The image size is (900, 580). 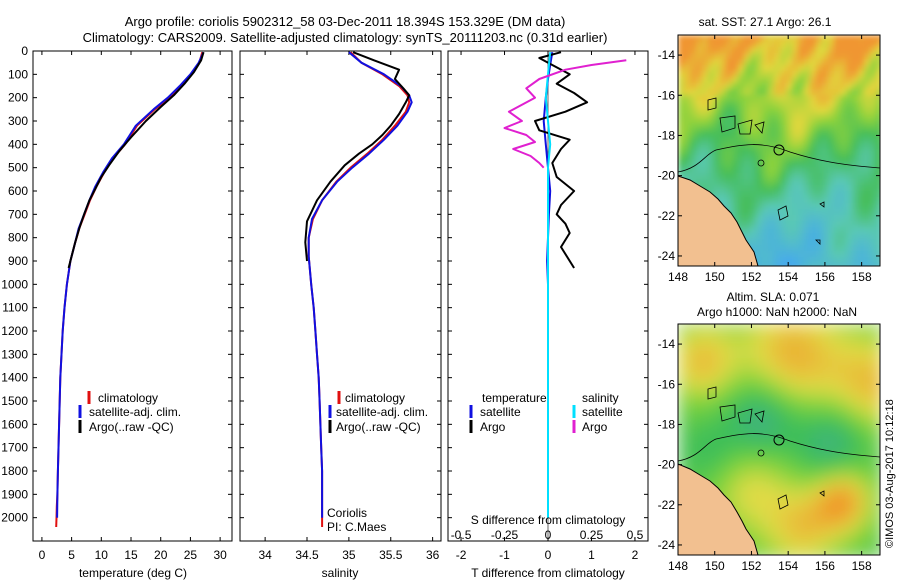 What do you see at coordinates (548, 285) in the screenshot?
I see `difference-profile-s-satellite-line` at bounding box center [548, 285].